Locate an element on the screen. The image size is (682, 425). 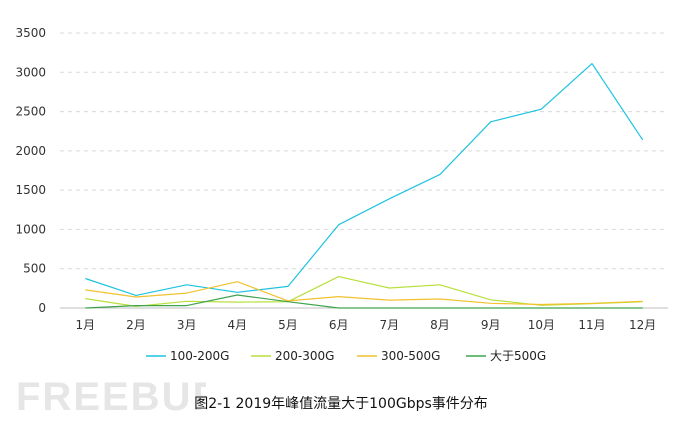
y-tick-label: 2500 is located at coordinates (30, 112).